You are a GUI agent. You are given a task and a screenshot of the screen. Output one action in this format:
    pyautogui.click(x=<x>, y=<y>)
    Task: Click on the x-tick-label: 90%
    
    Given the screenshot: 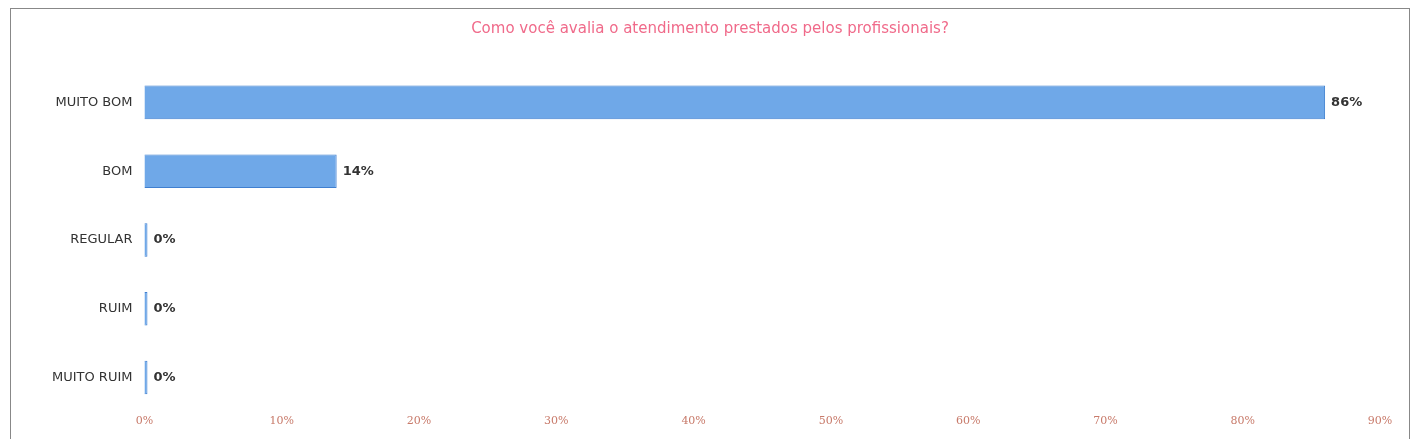 What is the action you would take?
    pyautogui.click(x=1380, y=421)
    